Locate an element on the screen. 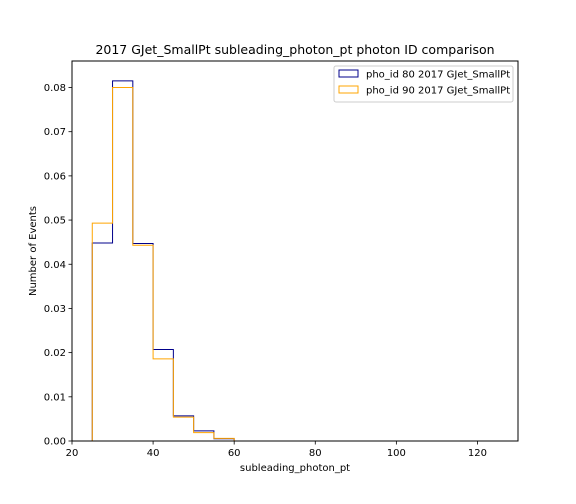 This screenshot has width=576, height=504. y-tick-label: 0.08 is located at coordinates (55, 88).